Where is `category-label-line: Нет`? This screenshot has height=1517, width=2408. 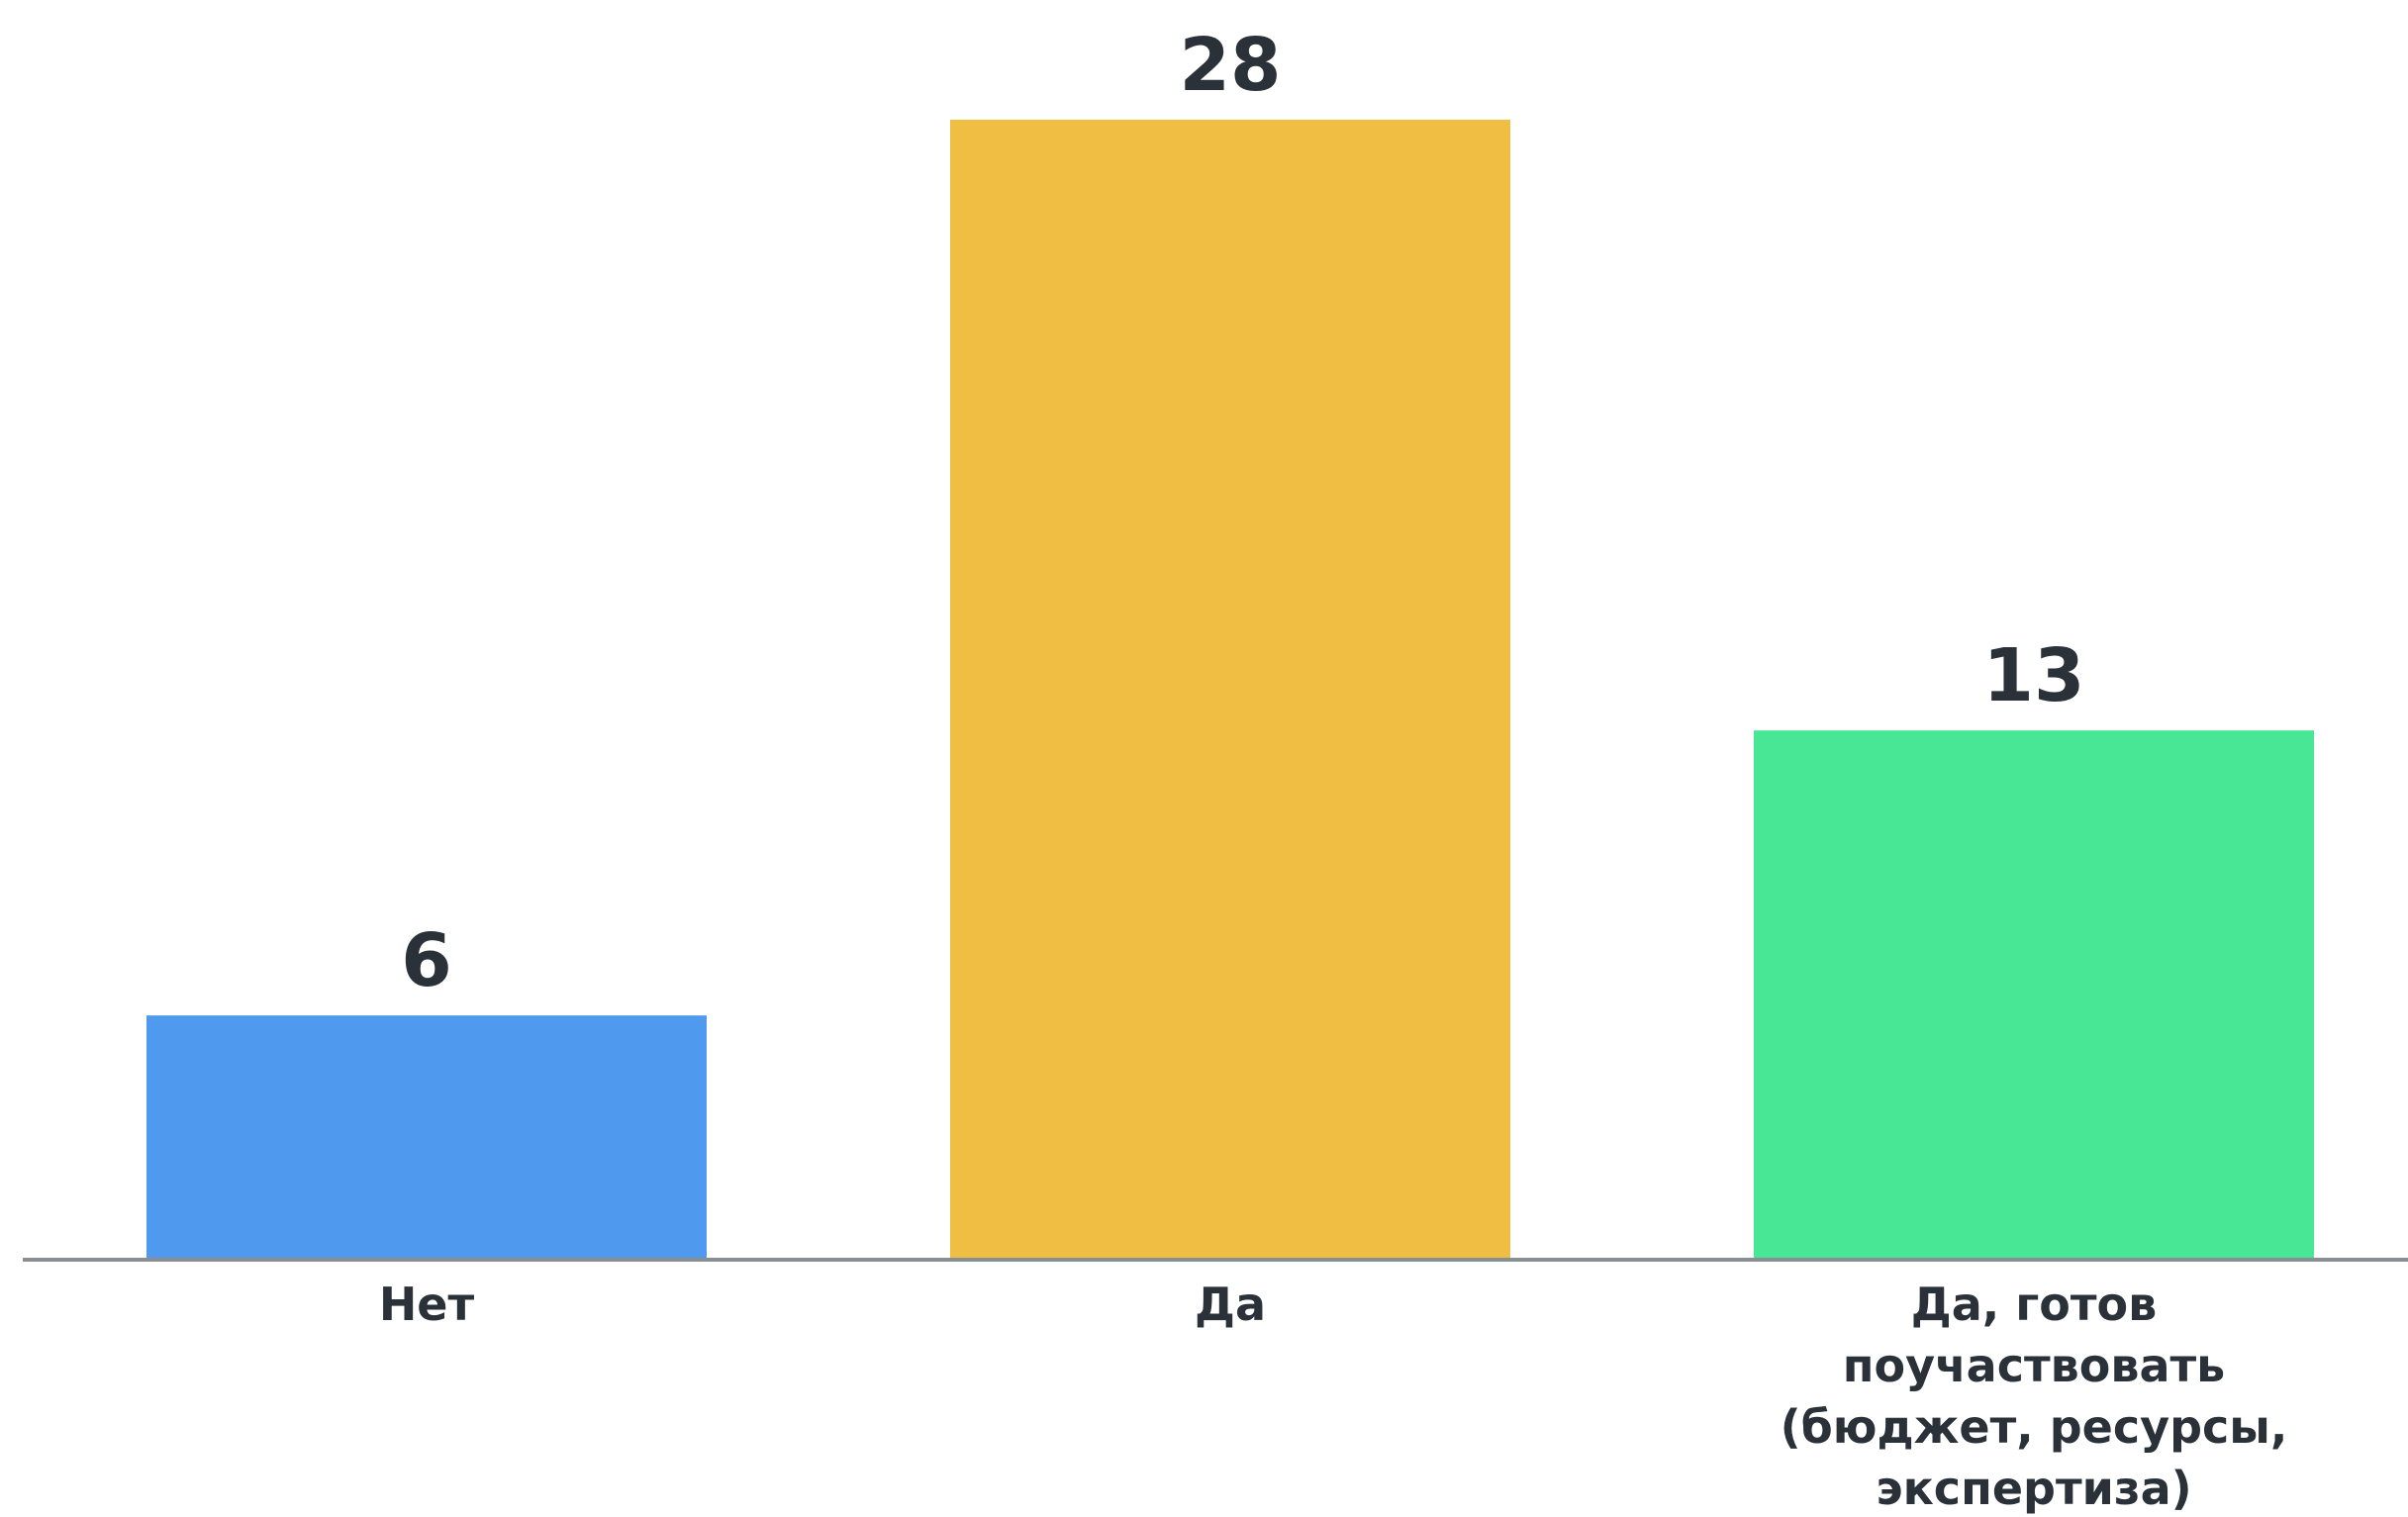 category-label-line: Нет is located at coordinates (427, 1304).